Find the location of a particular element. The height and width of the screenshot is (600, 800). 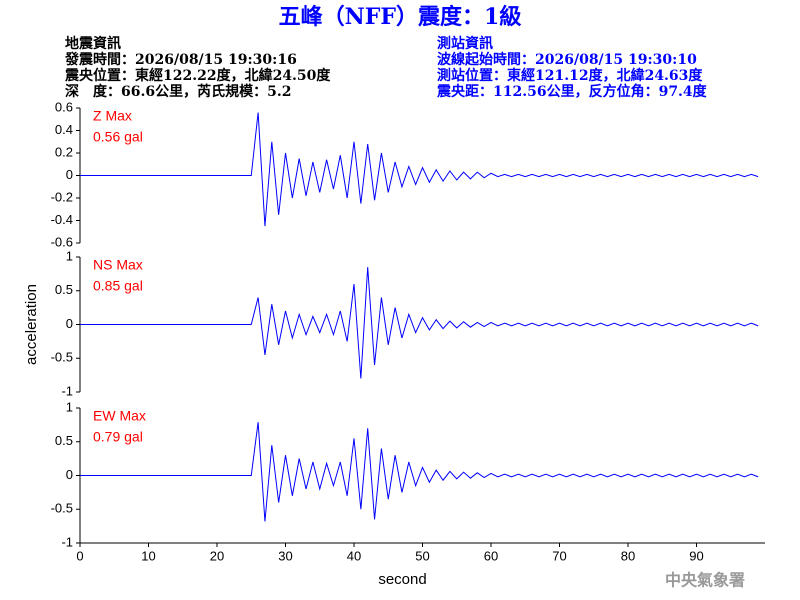

station-info: 震央距：112.56公里，反方位角：97.4度 is located at coordinates (572, 91).